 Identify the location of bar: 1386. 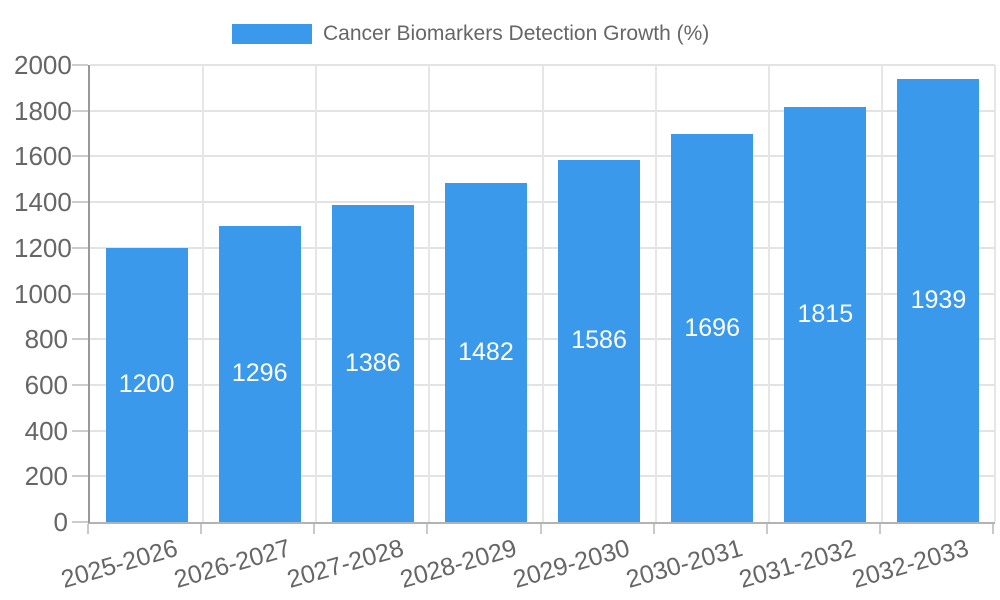
(372, 363).